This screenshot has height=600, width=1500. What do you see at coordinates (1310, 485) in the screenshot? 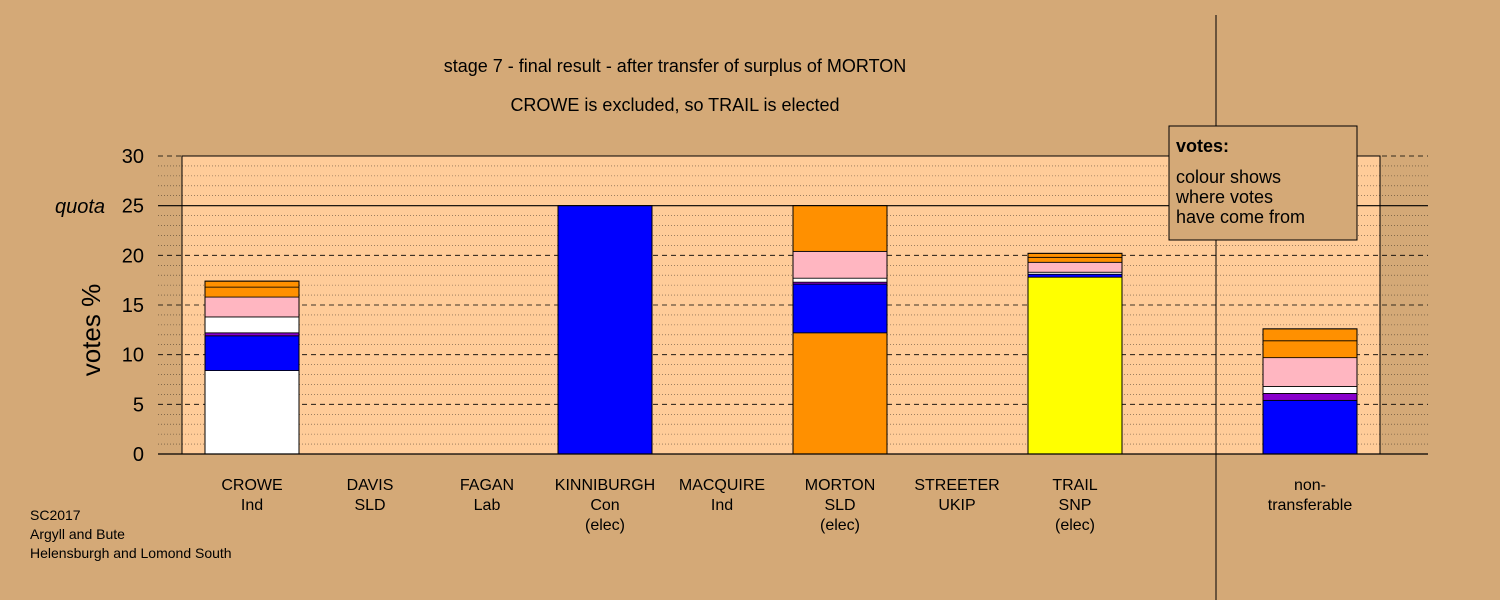
I see `x-category-label: non-` at bounding box center [1310, 485].